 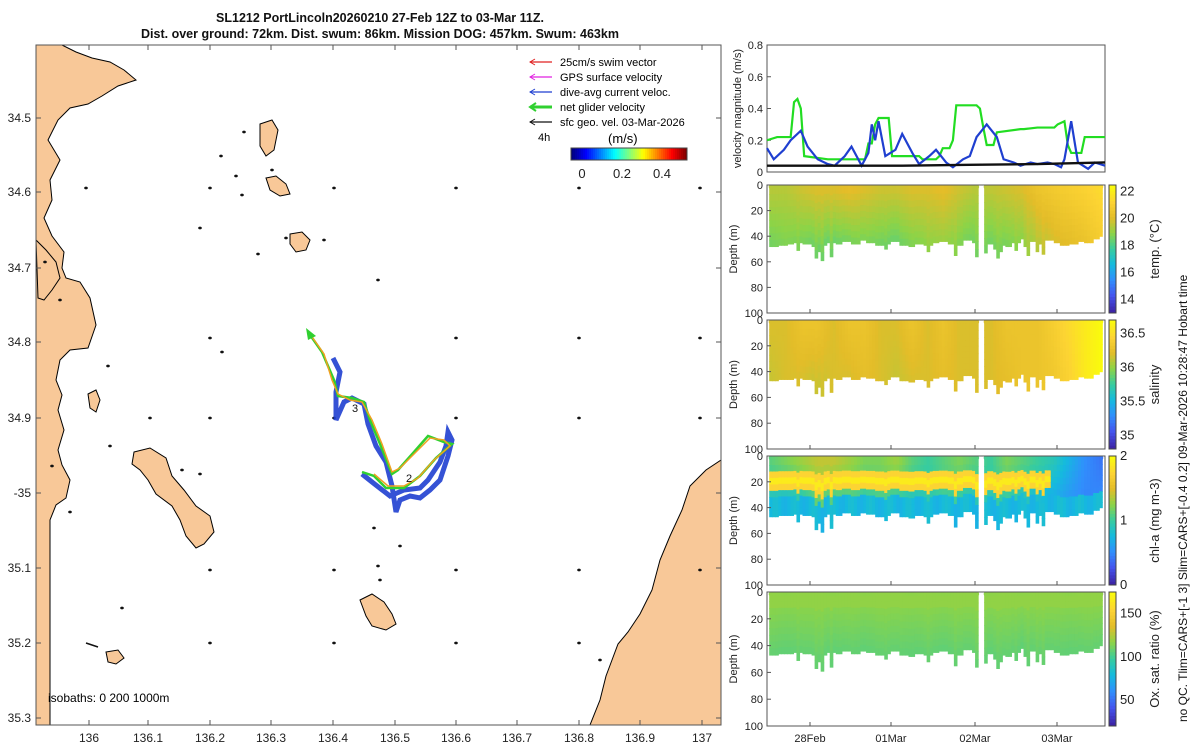 What do you see at coordinates (20, 118) in the screenshot?
I see `map-ytick-label: 34.5` at bounding box center [20, 118].